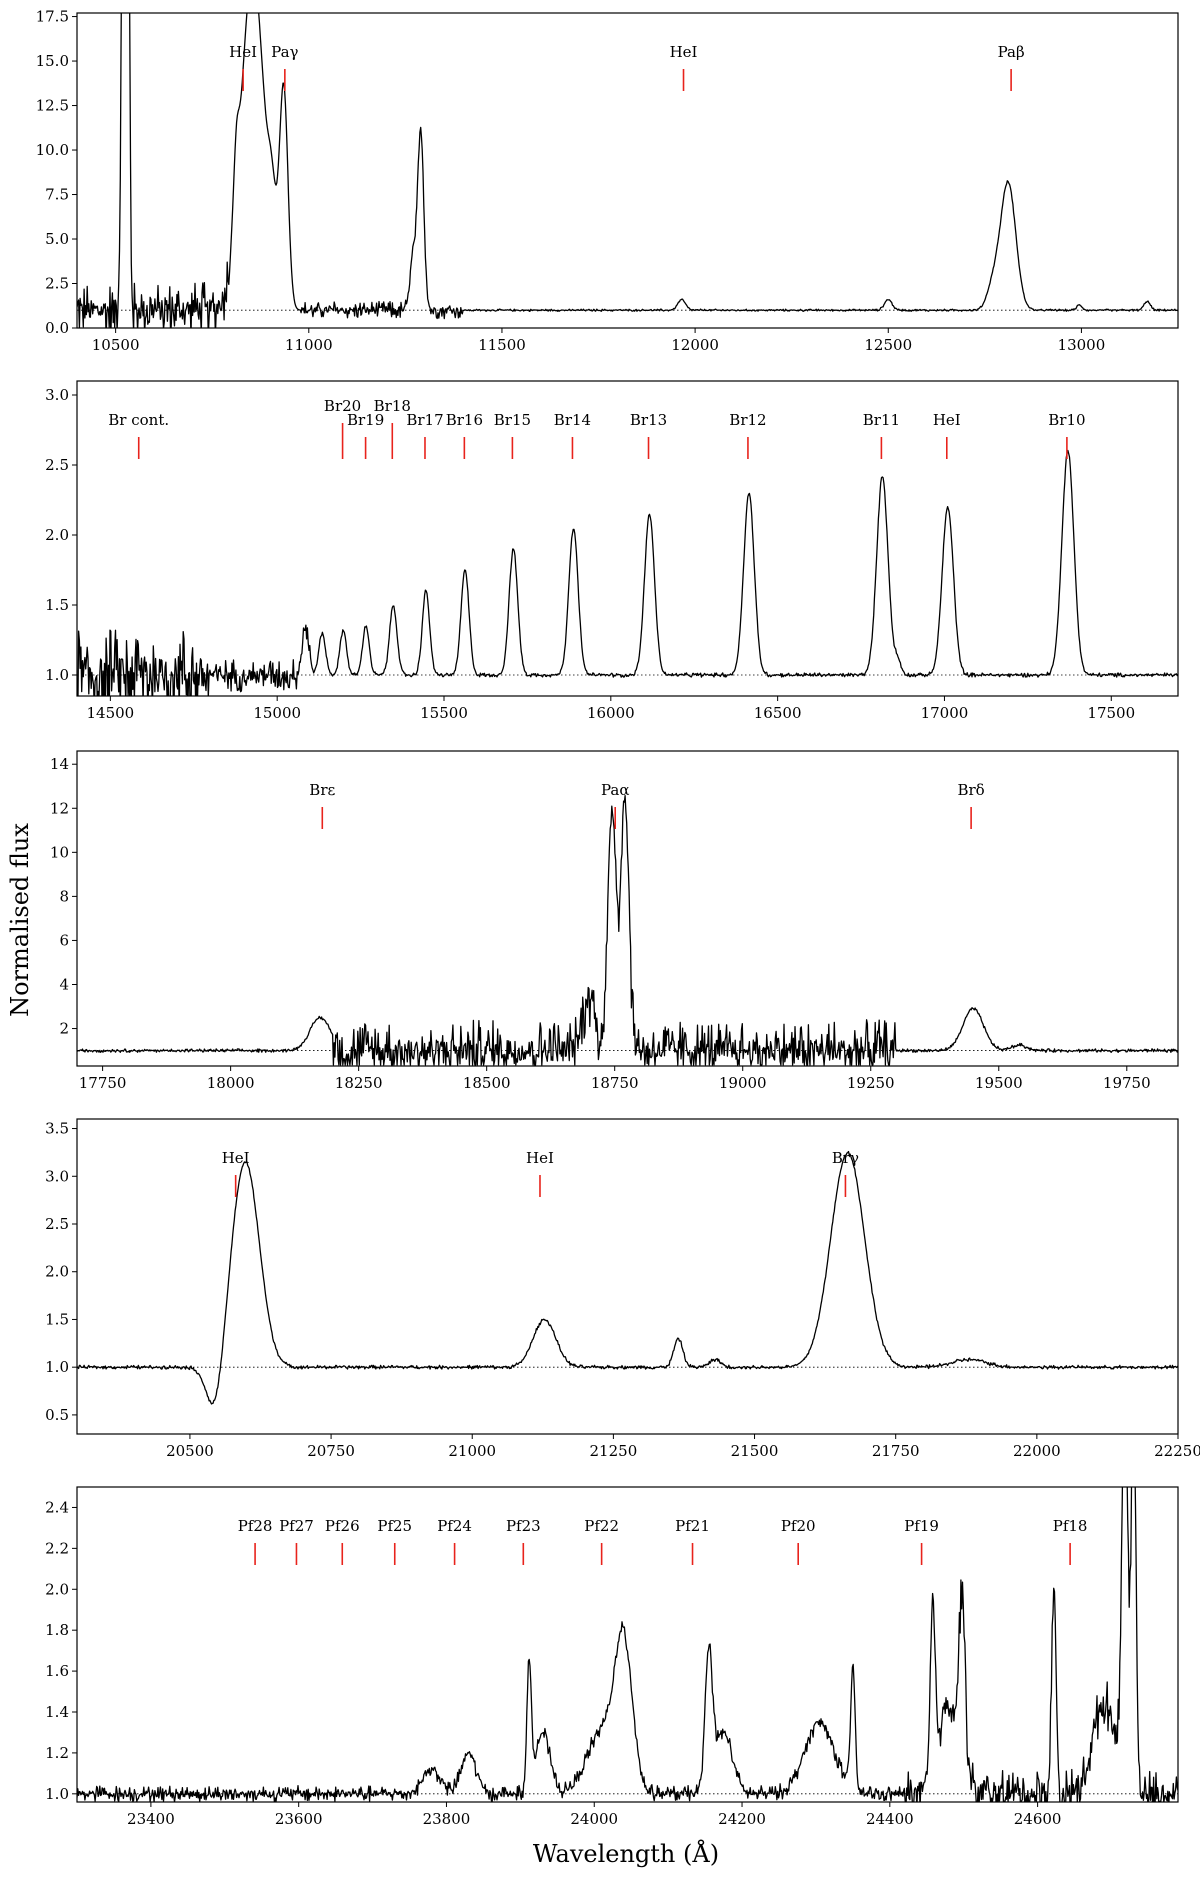  Describe the element at coordinates (614, 1451) in the screenshot. I see `x-tick-label: 21250` at that location.